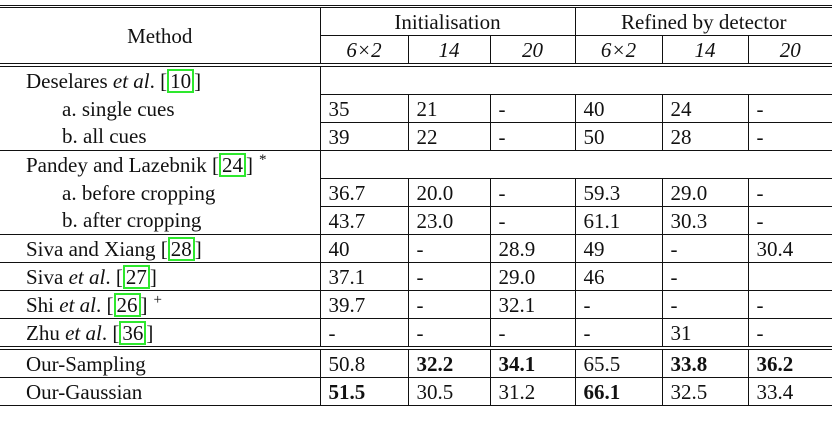  Describe the element at coordinates (618, 220) in the screenshot. I see `value-cell: 61.1` at that location.